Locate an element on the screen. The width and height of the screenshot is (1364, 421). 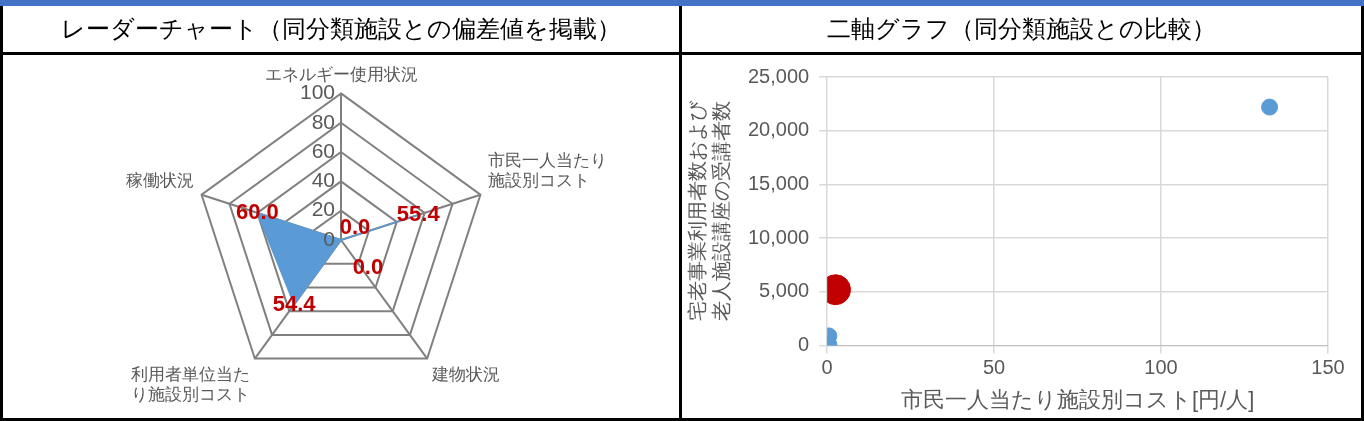
y-tick-label: 80 is located at coordinates (323, 121).